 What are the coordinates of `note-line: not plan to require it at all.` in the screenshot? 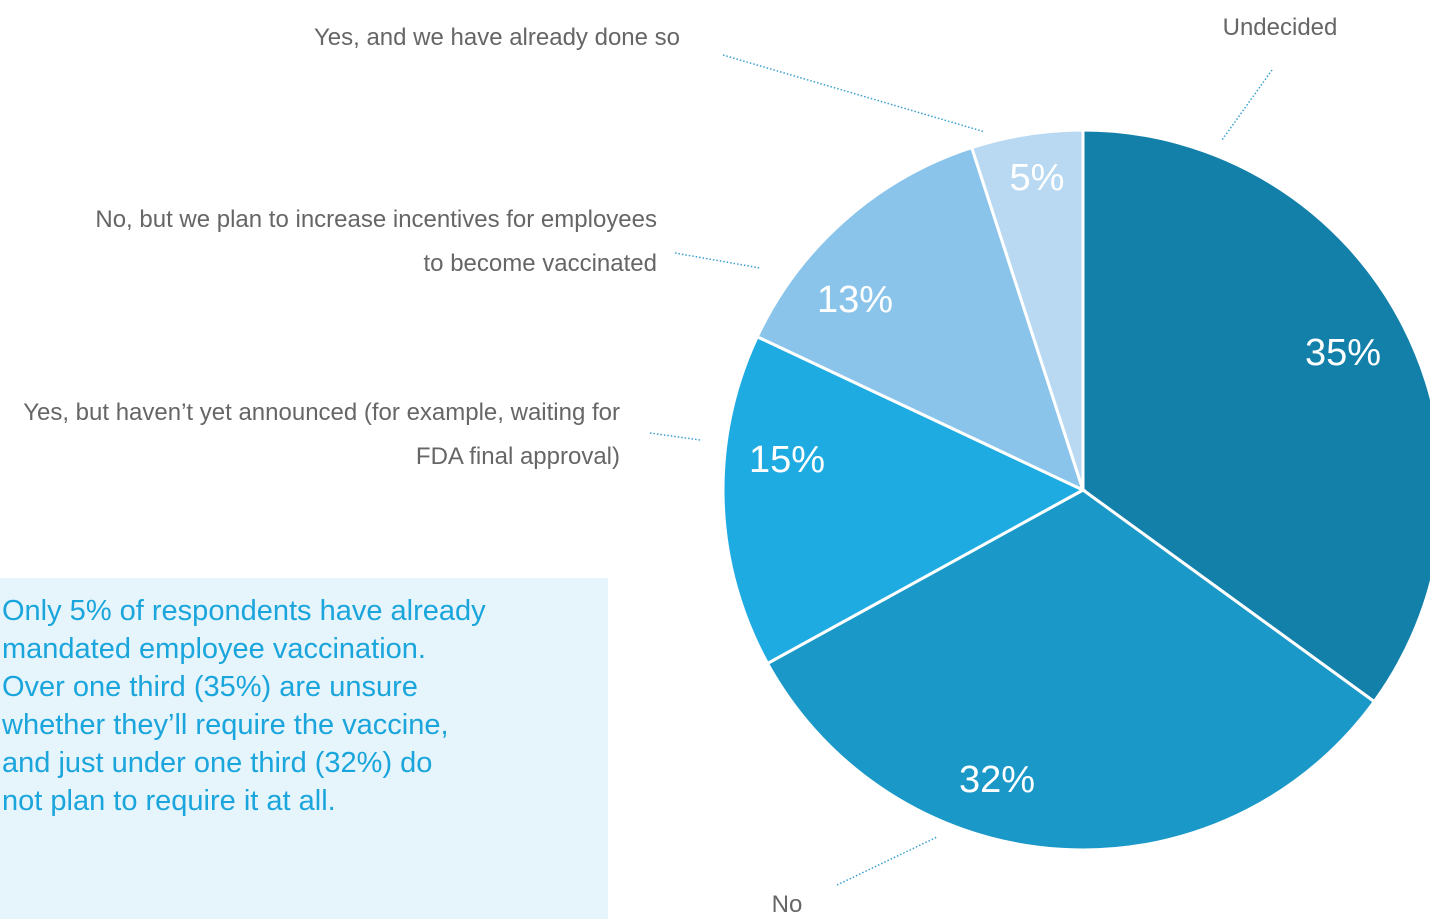 It's located at (169, 801).